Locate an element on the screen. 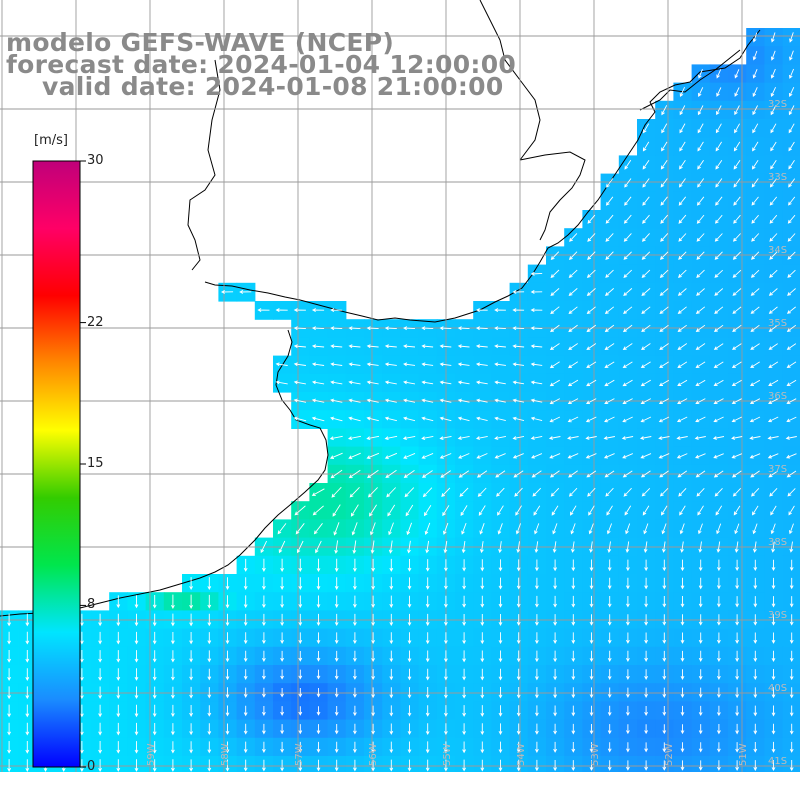 This screenshot has height=800, width=800. latitude-label: 36S is located at coordinates (777, 396).